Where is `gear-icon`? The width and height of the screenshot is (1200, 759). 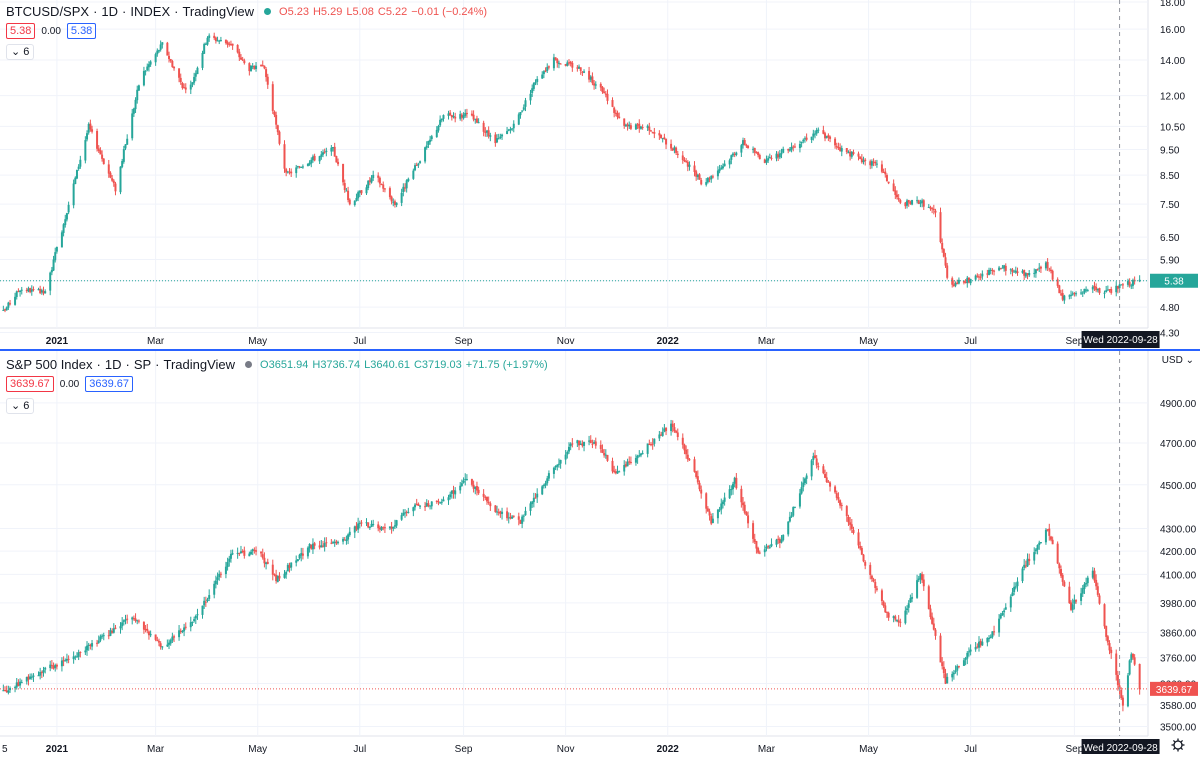
gear-icon is located at coordinates (1178, 745).